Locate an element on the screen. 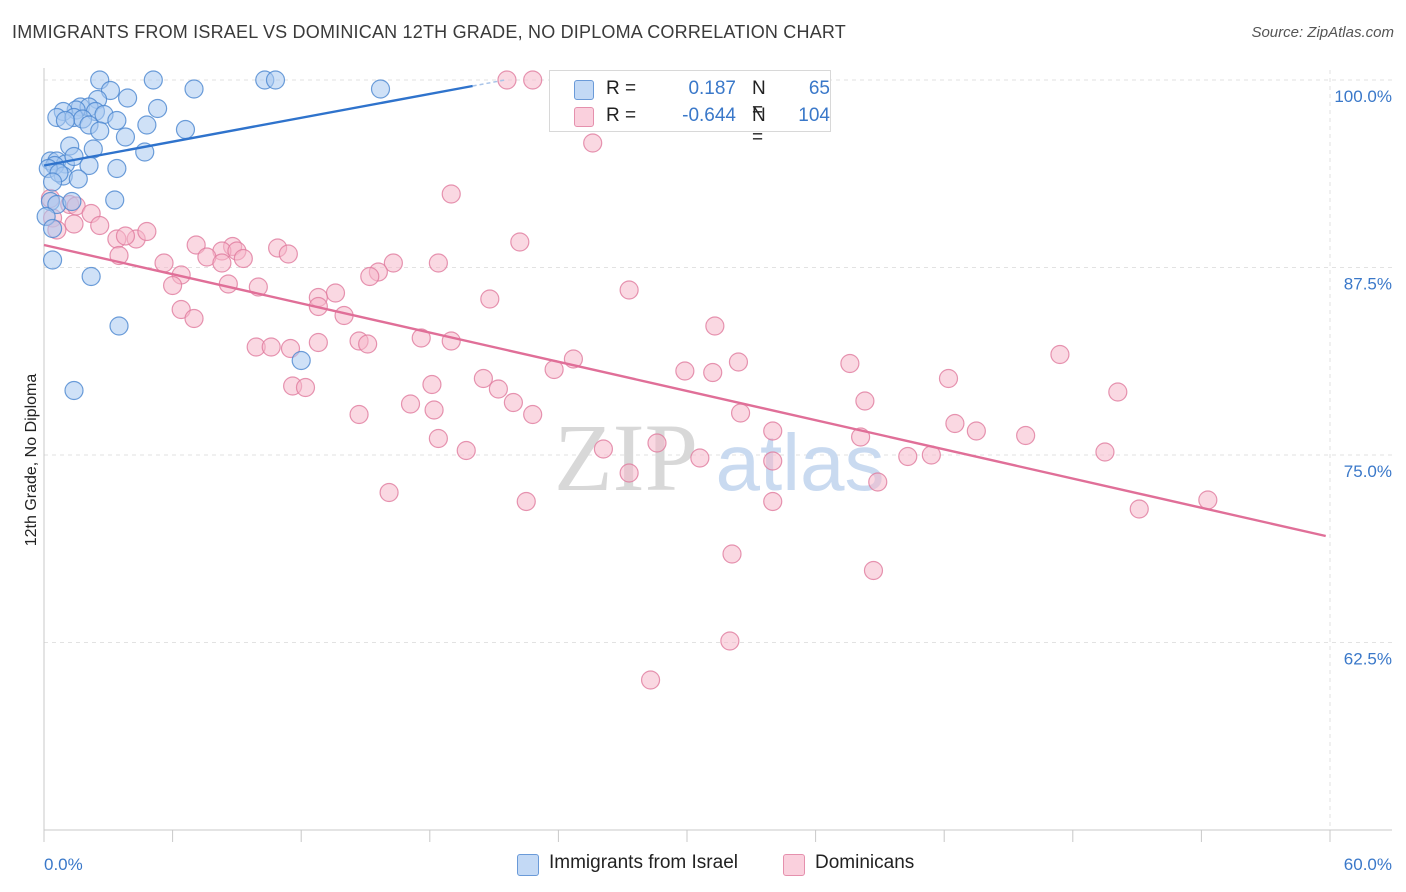  y-axis-label: 12th Grade, No Diploma is located at coordinates (31, 460).